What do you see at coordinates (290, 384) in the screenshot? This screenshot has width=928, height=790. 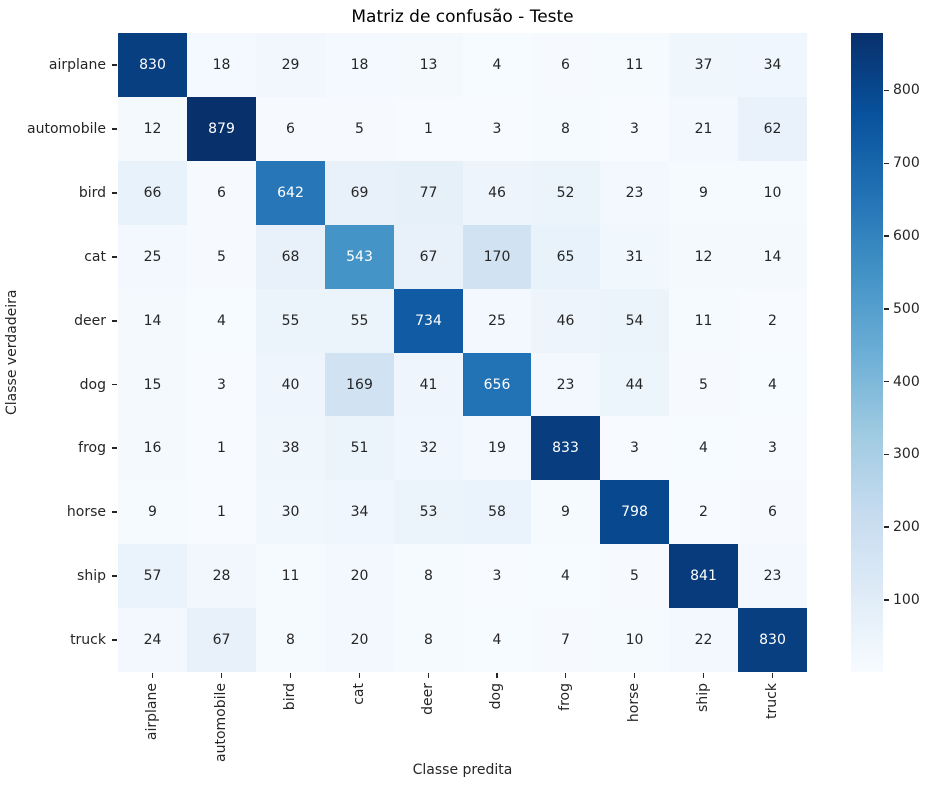 I see `heatmap-cell: 40` at bounding box center [290, 384].